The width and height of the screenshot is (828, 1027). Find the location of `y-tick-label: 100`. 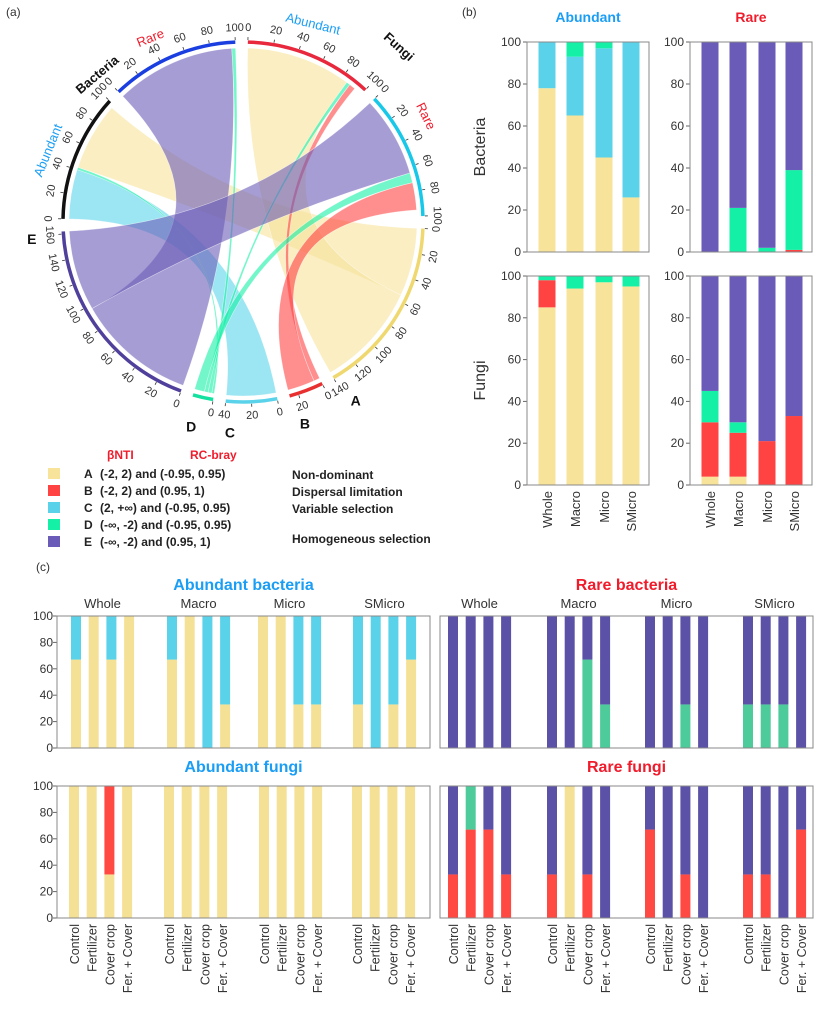

y-tick-label: 100 is located at coordinates (43, 616).